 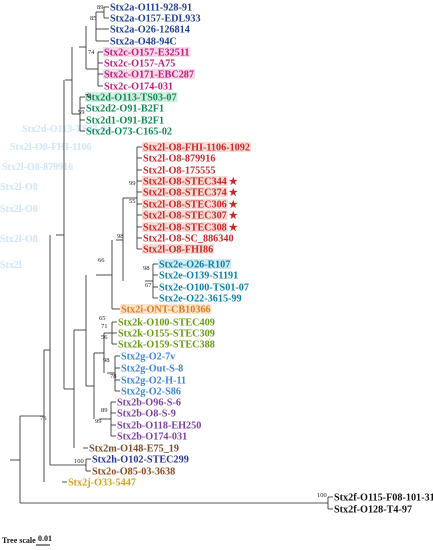 I want to click on leaf-label: Stx2g-O2-H-11, so click(x=153, y=381).